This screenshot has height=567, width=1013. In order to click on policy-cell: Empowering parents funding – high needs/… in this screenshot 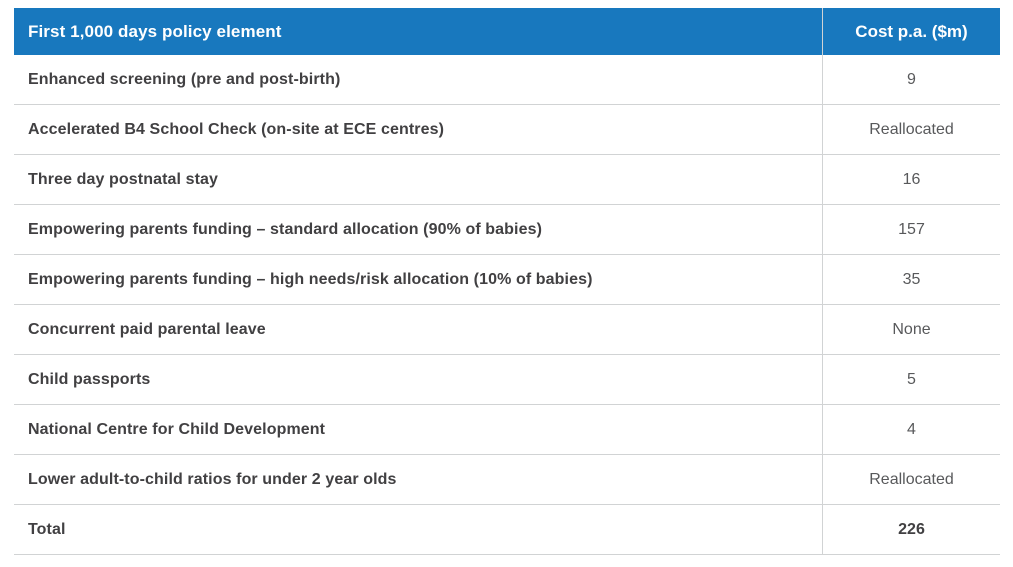, I will do `click(310, 279)`.